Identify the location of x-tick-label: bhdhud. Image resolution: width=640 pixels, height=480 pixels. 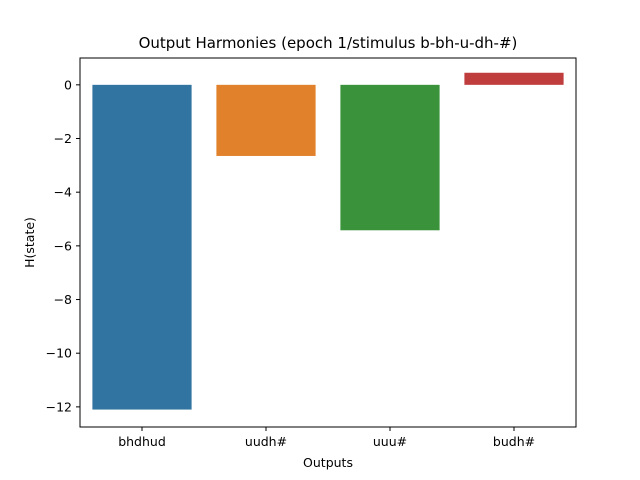
(142, 441).